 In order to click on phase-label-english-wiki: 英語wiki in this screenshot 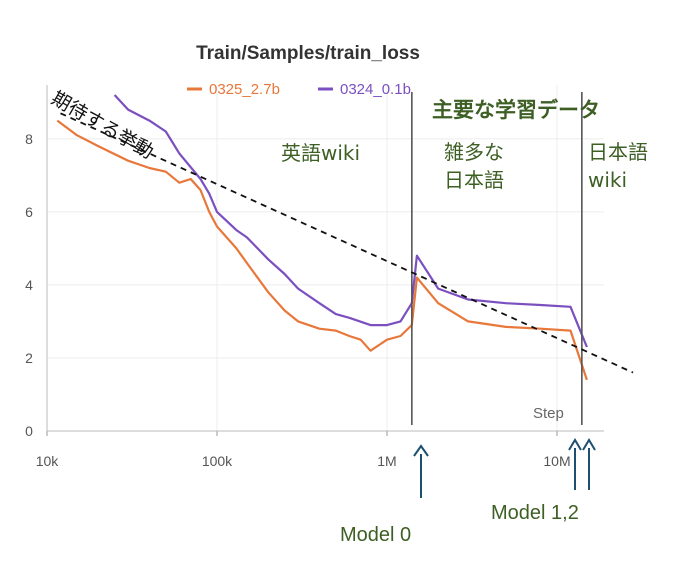, I will do `click(320, 153)`.